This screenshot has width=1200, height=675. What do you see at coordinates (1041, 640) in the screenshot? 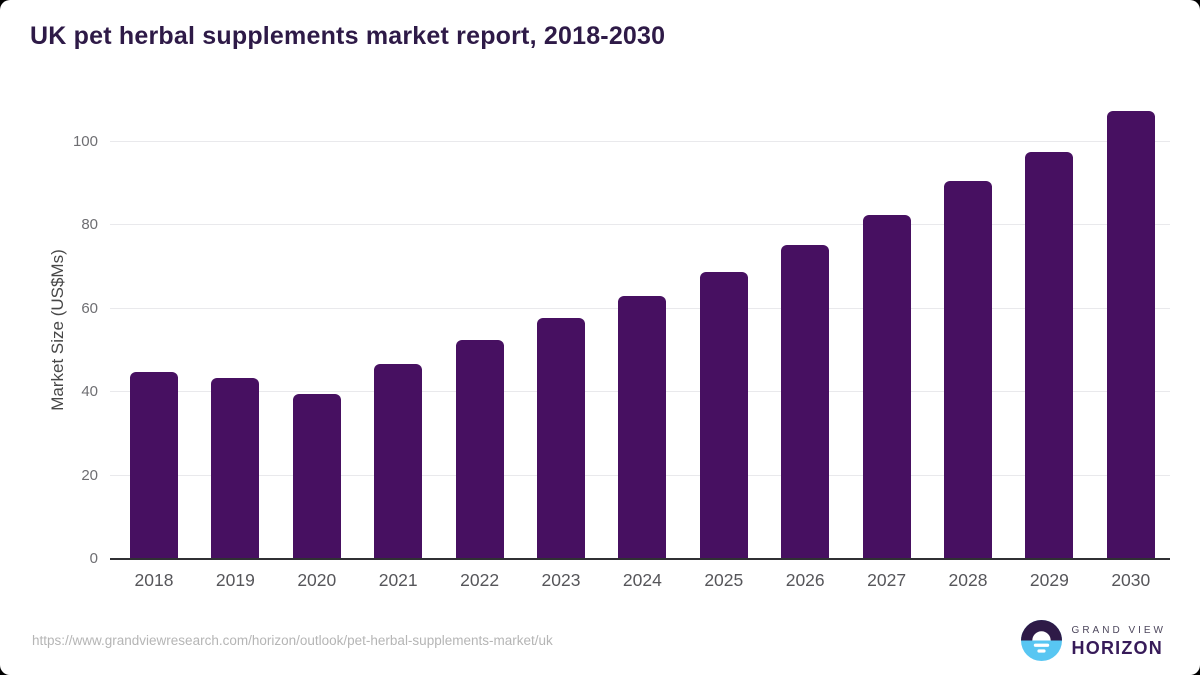
I see `horizon-sun-icon` at bounding box center [1041, 640].